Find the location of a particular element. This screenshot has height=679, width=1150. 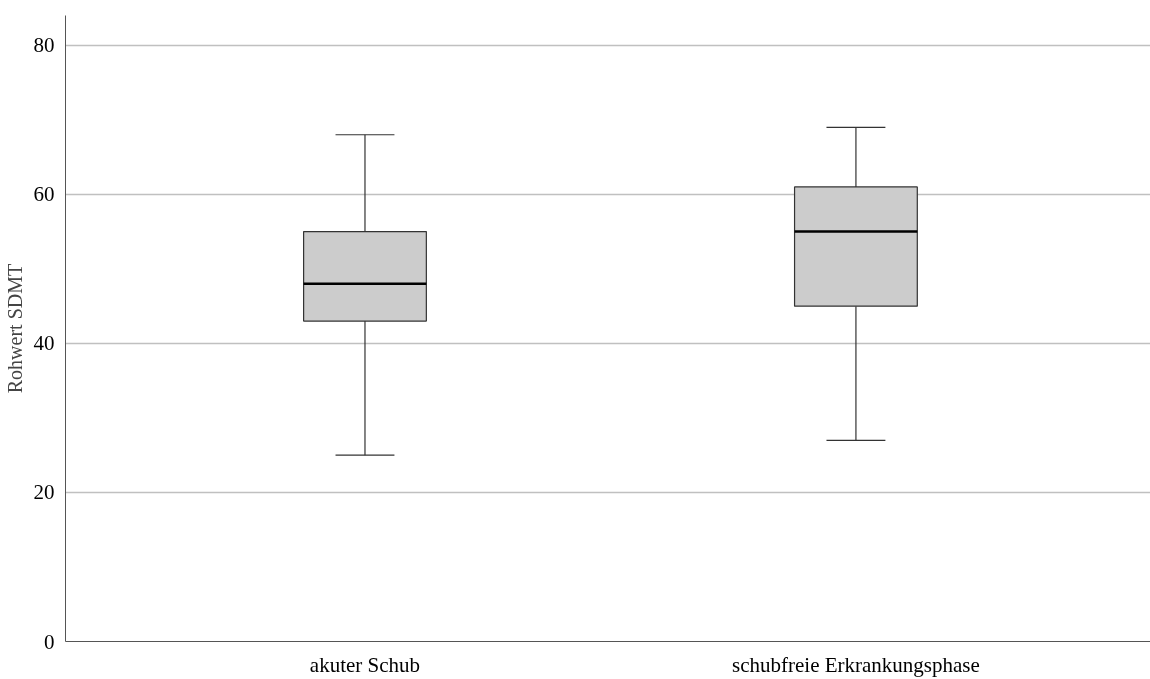

y-tick-label: 60 is located at coordinates (44, 194).